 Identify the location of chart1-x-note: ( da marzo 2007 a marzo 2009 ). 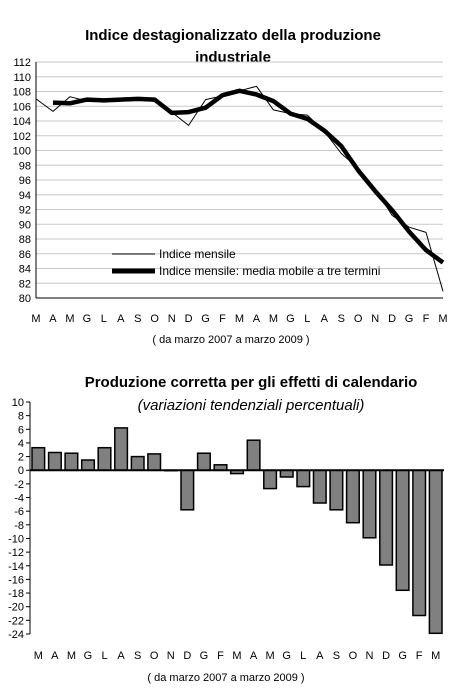
(230, 340).